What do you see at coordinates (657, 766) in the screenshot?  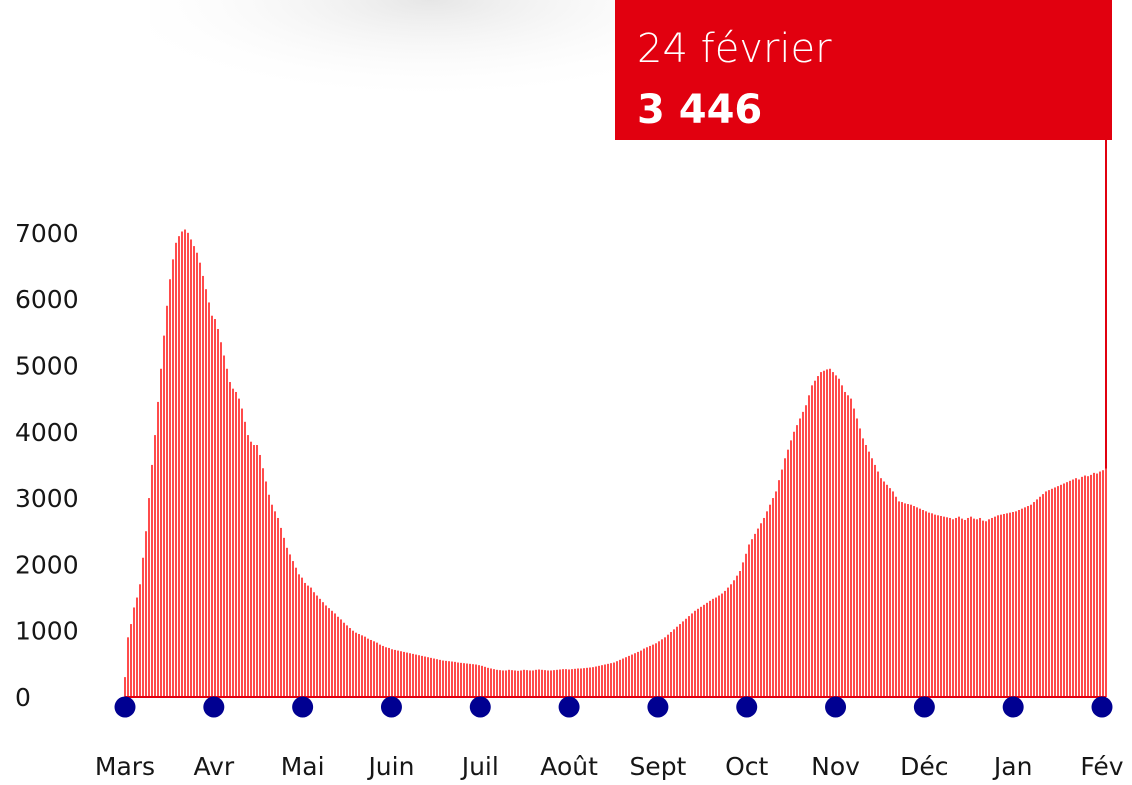 I see `x-tick-label: Sept` at bounding box center [657, 766].